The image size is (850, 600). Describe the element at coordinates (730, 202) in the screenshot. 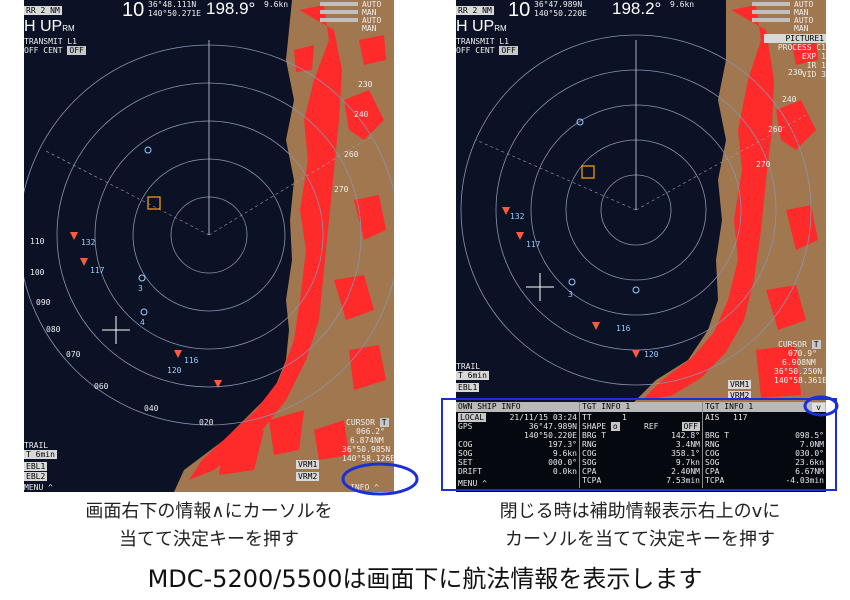

I see `radar-echoes` at that location.